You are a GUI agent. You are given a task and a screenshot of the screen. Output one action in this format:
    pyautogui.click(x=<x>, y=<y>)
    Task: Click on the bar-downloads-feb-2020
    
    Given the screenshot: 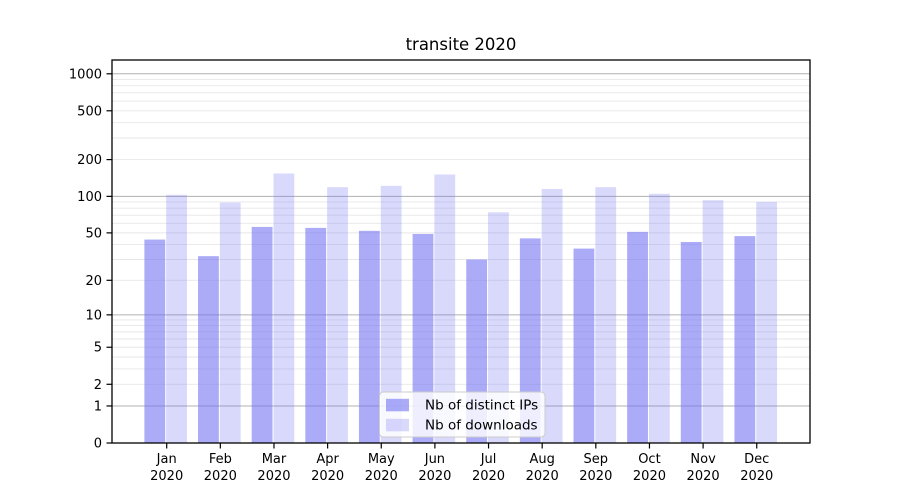 What is the action you would take?
    pyautogui.click(x=230, y=322)
    